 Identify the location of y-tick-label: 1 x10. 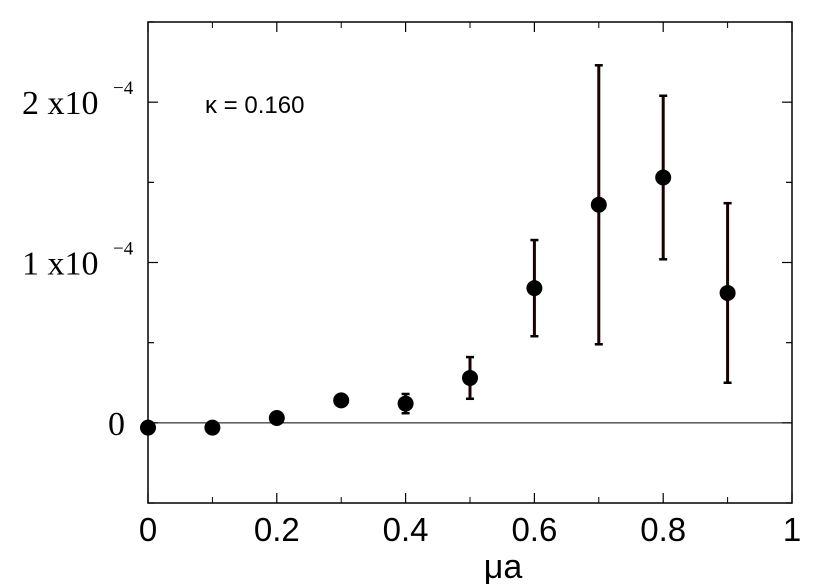
(60, 264).